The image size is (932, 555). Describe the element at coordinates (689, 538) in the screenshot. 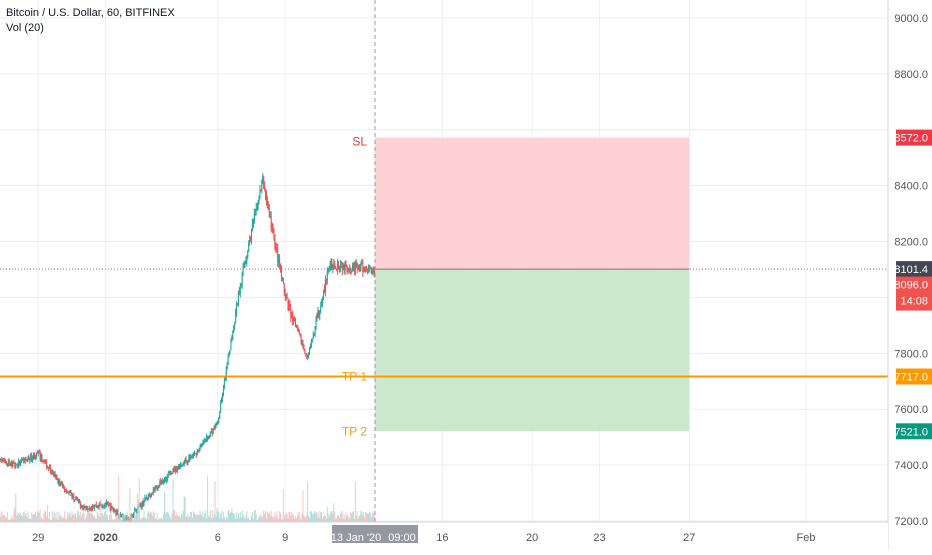

I see `x-tick-label: 27` at that location.